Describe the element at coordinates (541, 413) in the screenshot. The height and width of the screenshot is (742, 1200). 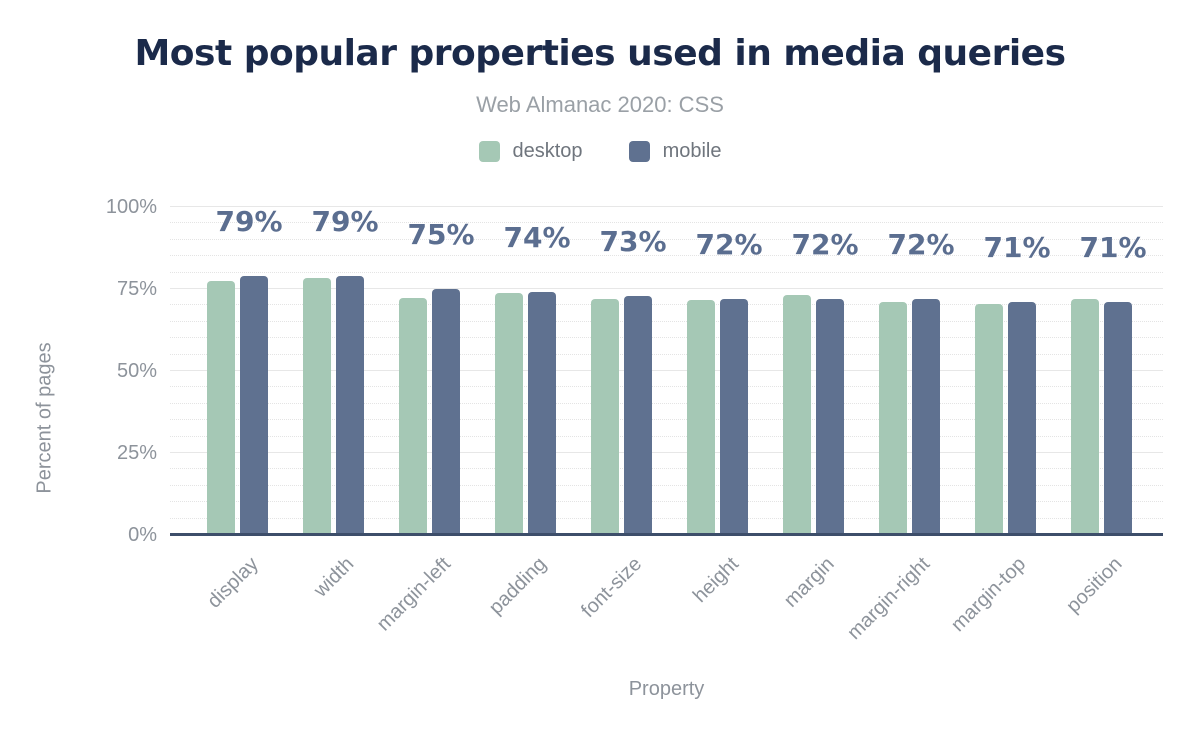
I see `bar-padding-mobile` at that location.